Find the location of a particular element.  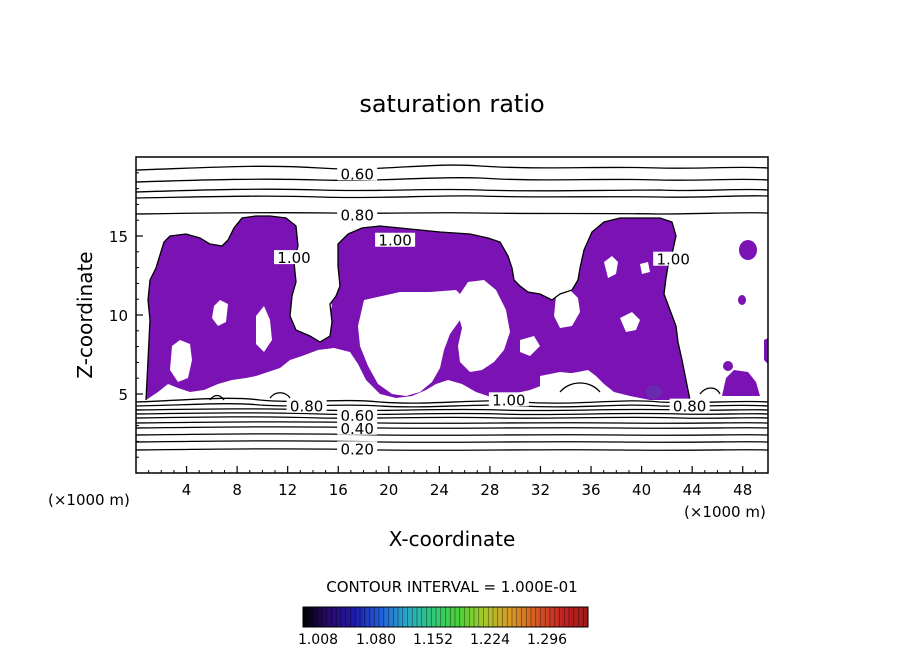

x-tick-label: 32 is located at coordinates (540, 490).